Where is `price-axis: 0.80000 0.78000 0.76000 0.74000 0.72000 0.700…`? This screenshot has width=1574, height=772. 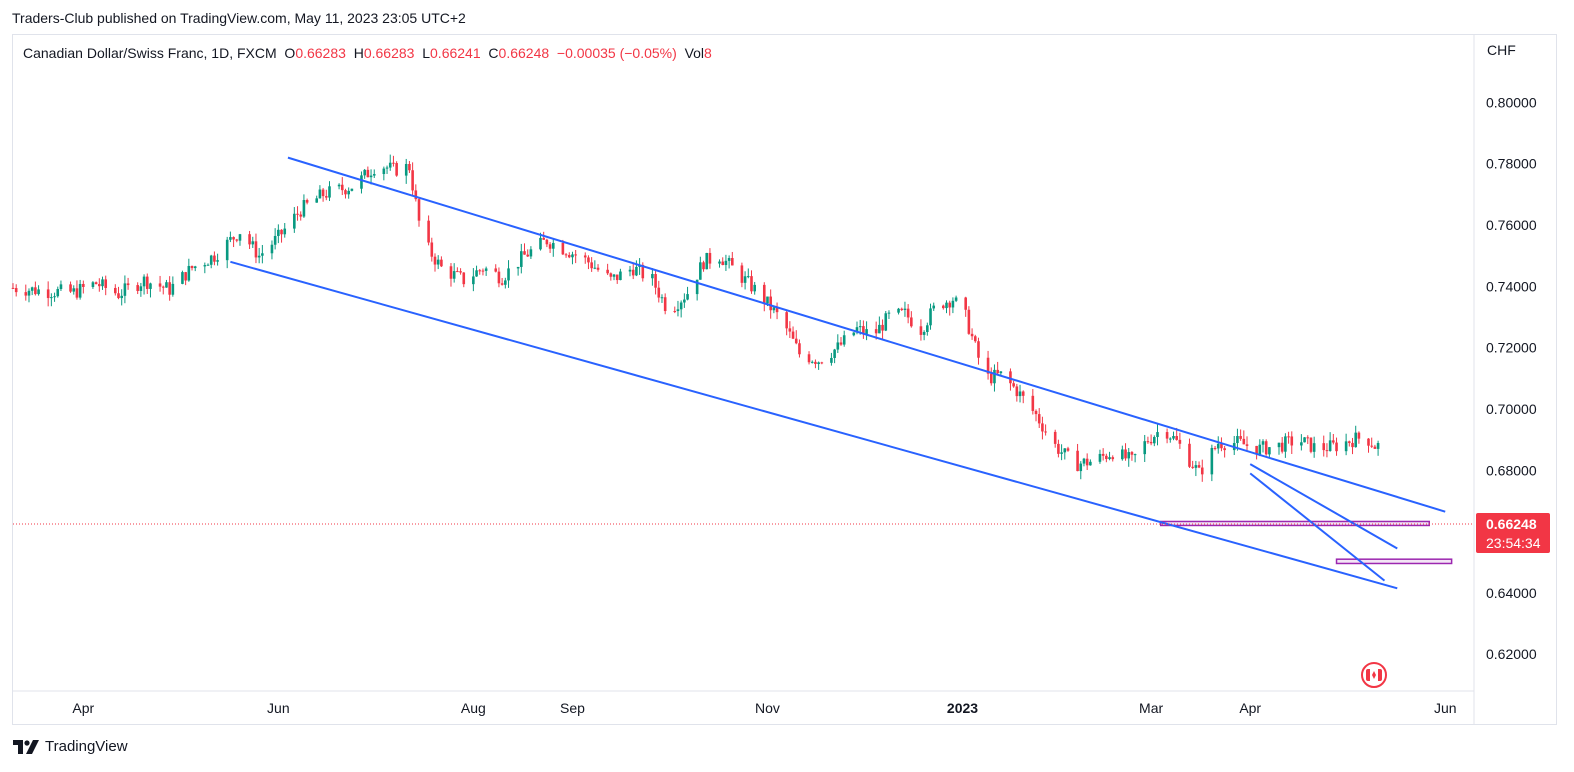
price-axis: 0.80000 0.78000 0.76000 0.74000 0.72000 0.700… is located at coordinates (1511, 378).